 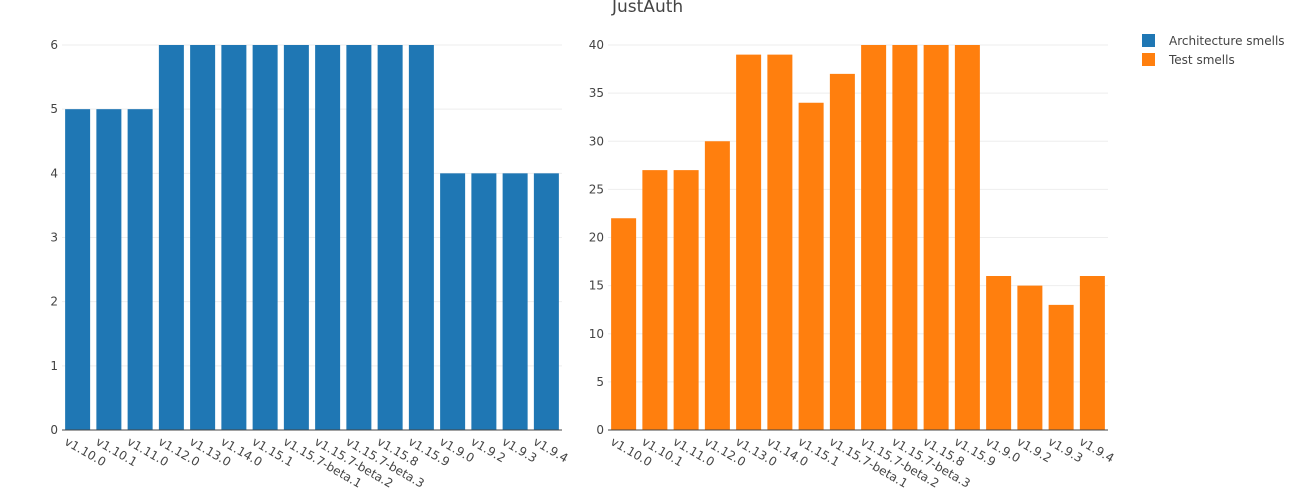 I want to click on y-tick-label: 30, so click(x=596, y=141).